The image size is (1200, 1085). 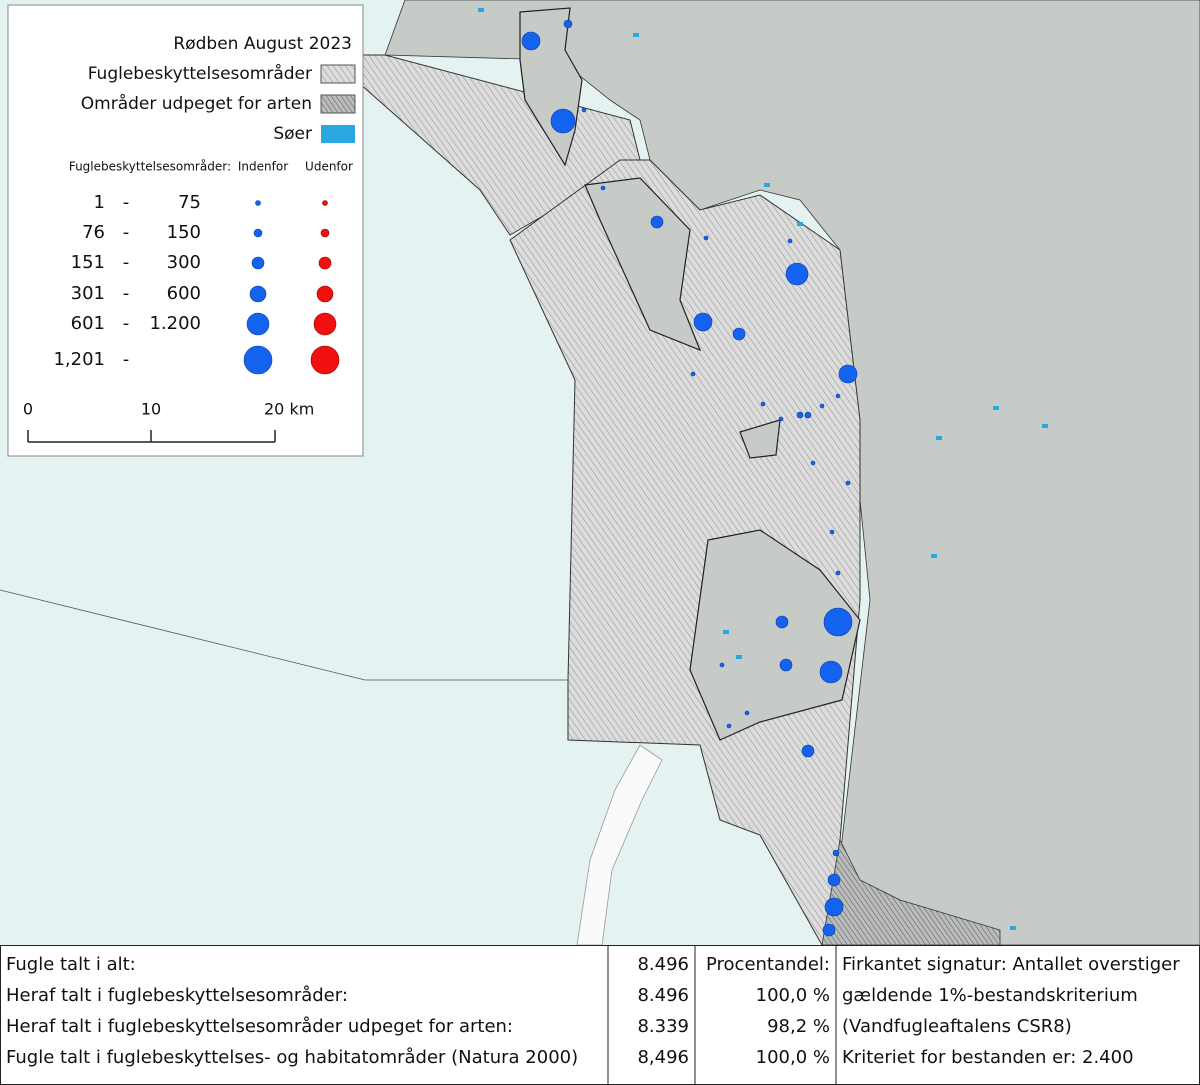 I want to click on row-label: Fugle talt i alt:, so click(x=71, y=964).